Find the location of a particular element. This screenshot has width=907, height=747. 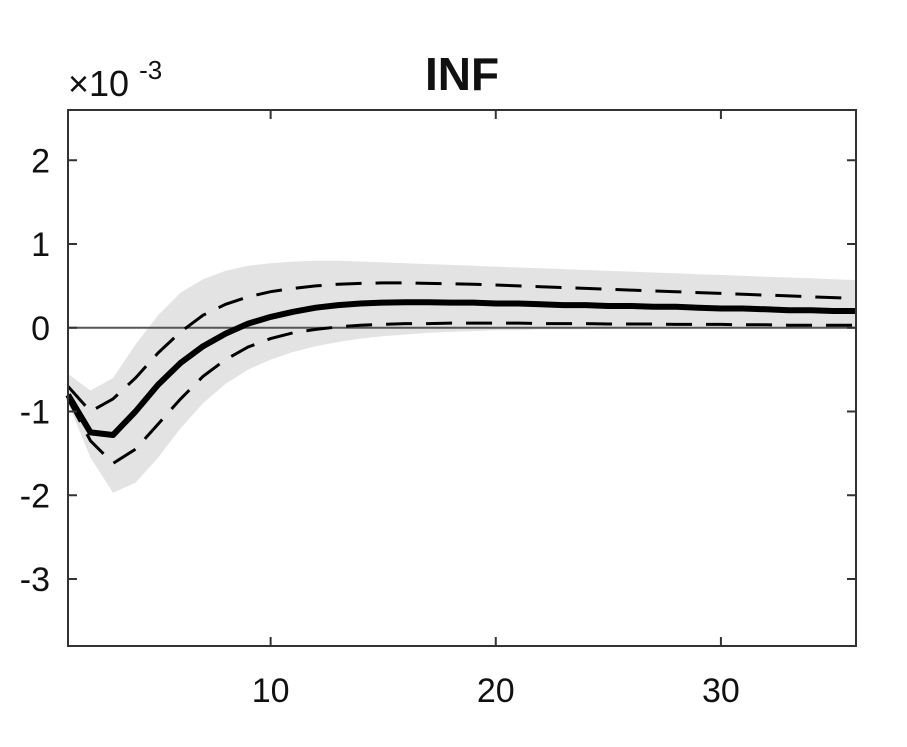

x-tick-label: 20 is located at coordinates (496, 691).